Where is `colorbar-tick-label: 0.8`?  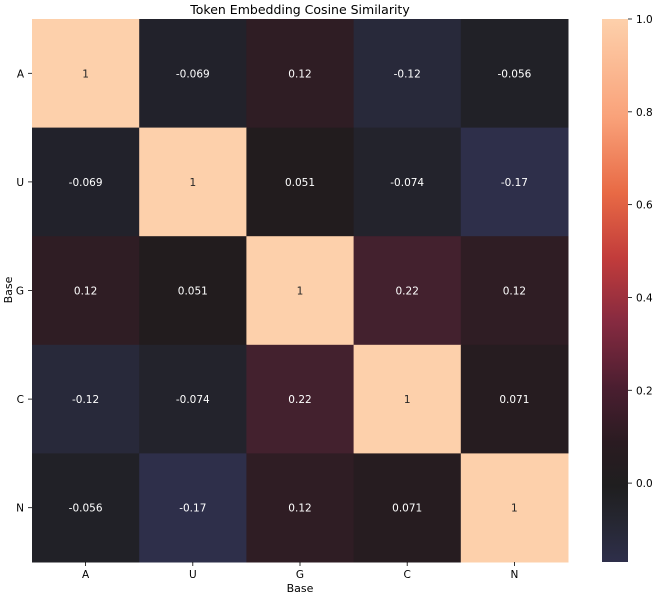 colorbar-tick-label: 0.8 is located at coordinates (644, 113).